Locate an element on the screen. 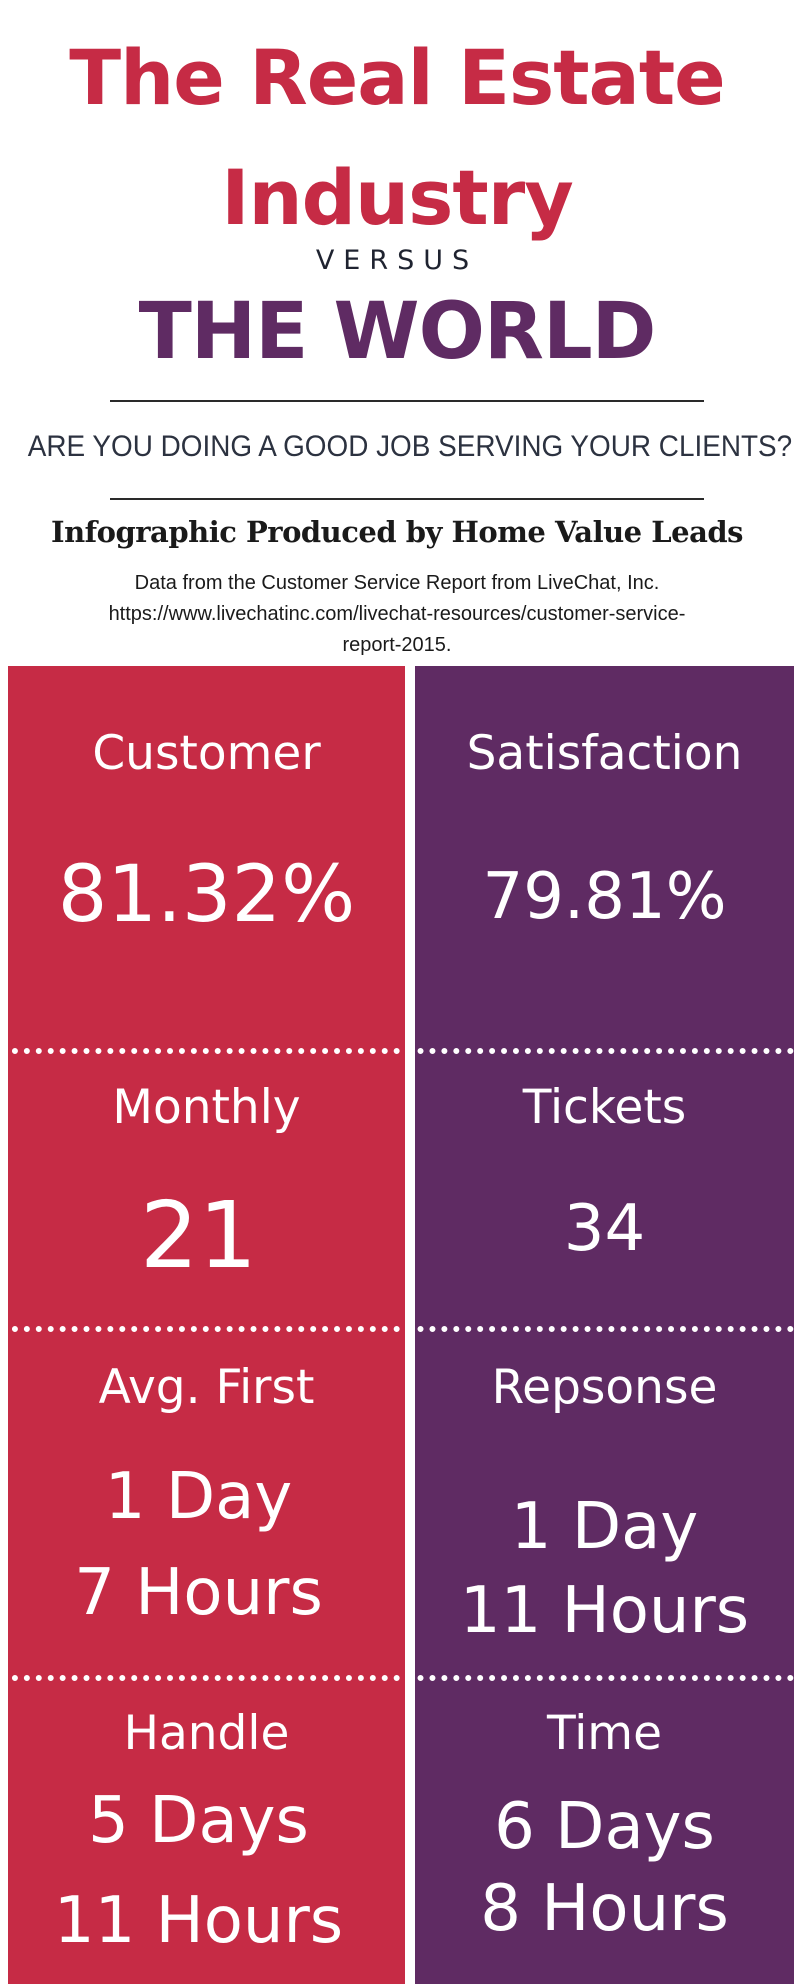 This screenshot has height=1984, width=794. source-line-3: report-2015. is located at coordinates (397, 645).